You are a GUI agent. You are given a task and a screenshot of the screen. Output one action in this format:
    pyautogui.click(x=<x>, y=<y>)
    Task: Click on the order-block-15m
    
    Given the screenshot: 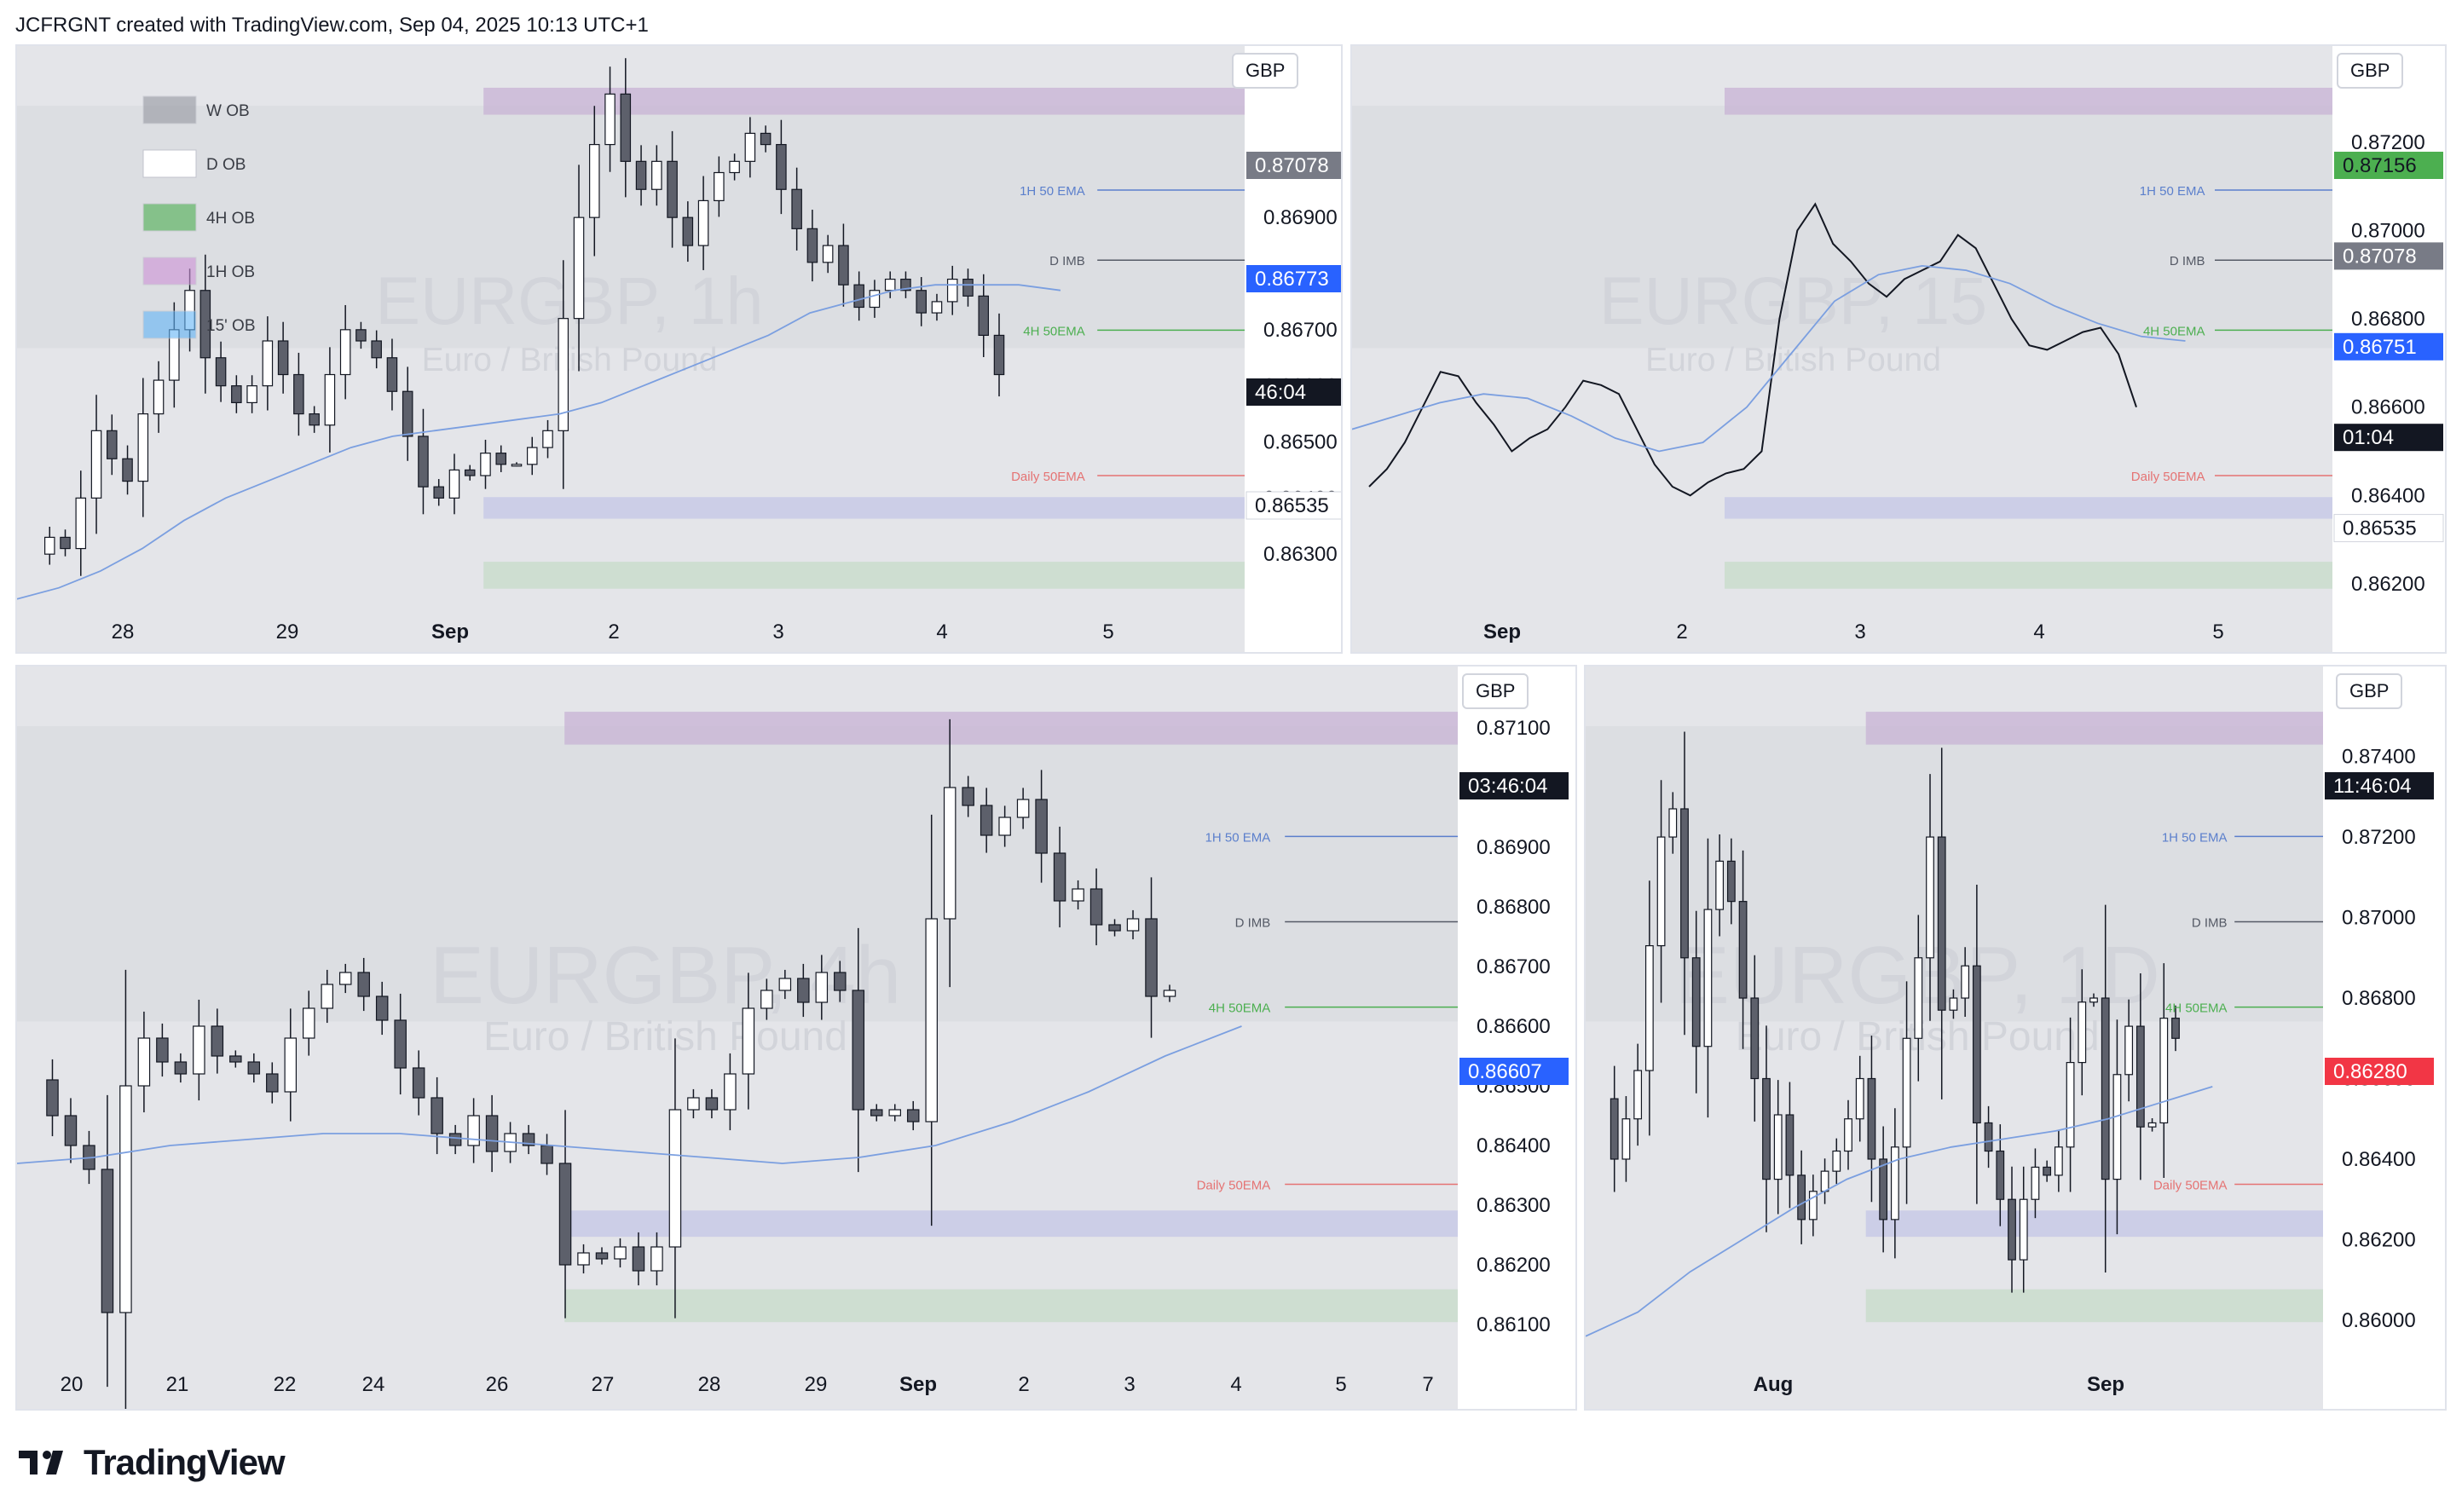 What is the action you would take?
    pyautogui.click(x=2028, y=508)
    